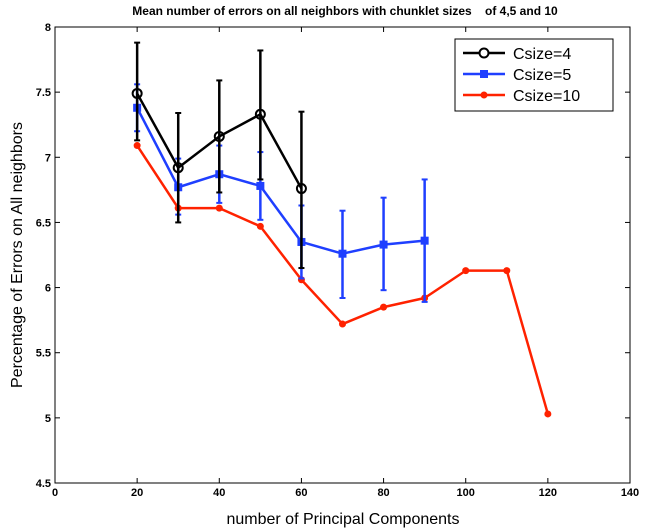 This screenshot has height=529, width=645. I want to click on x-tick-label: 40, so click(219, 493).